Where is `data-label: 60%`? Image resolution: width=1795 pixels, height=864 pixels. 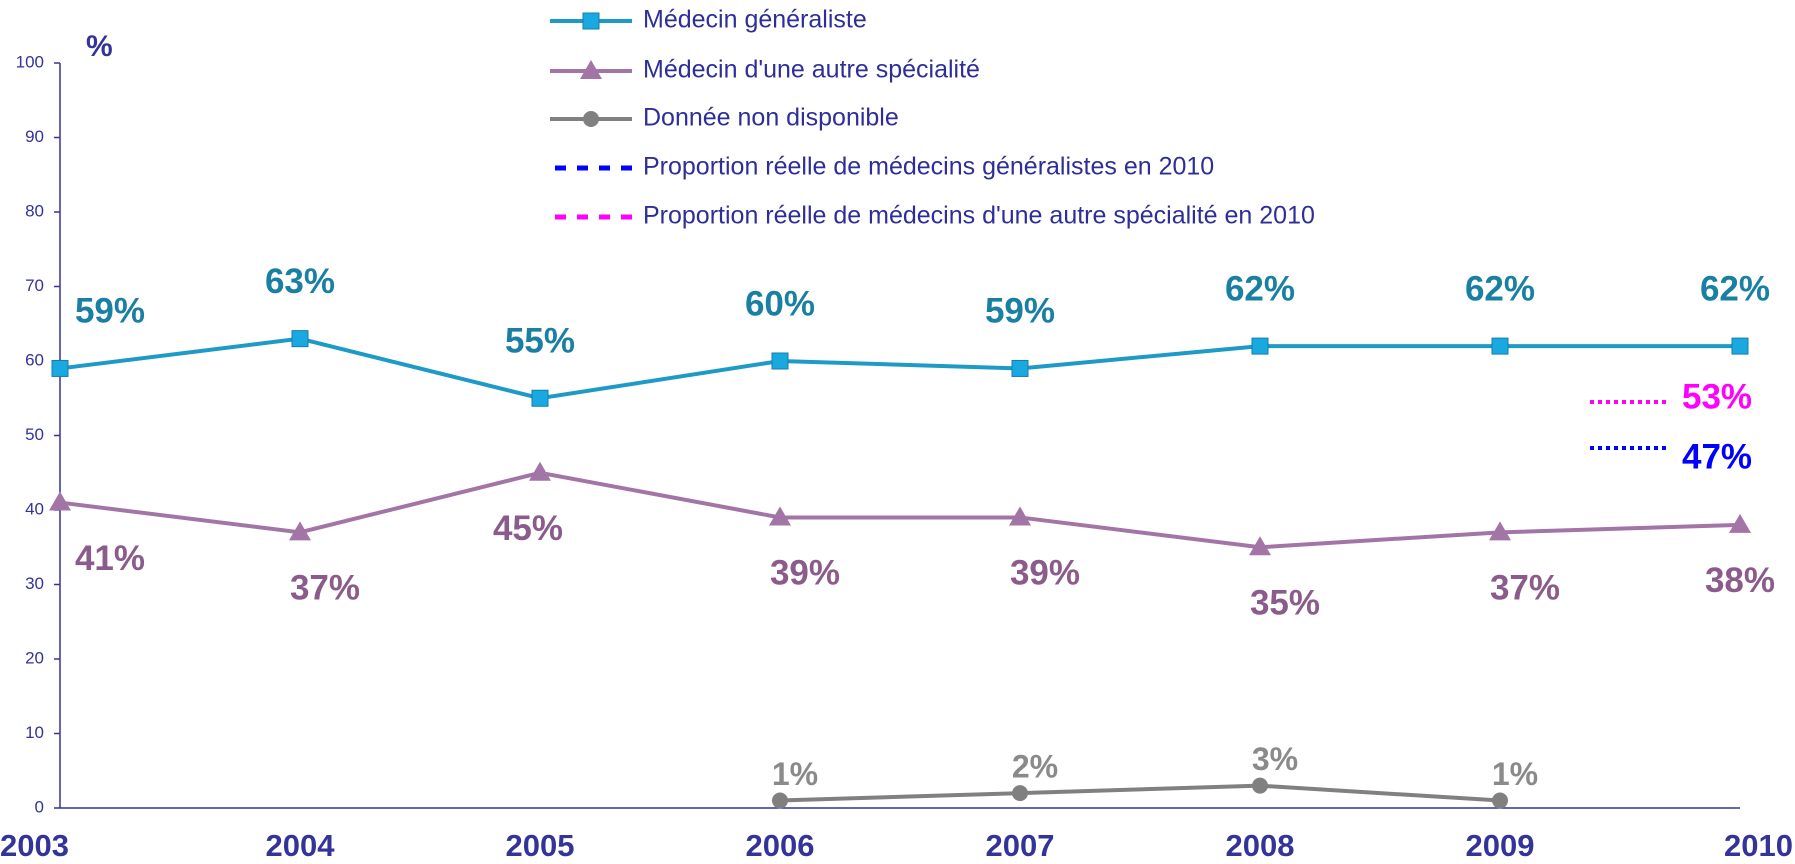
data-label: 60% is located at coordinates (780, 303).